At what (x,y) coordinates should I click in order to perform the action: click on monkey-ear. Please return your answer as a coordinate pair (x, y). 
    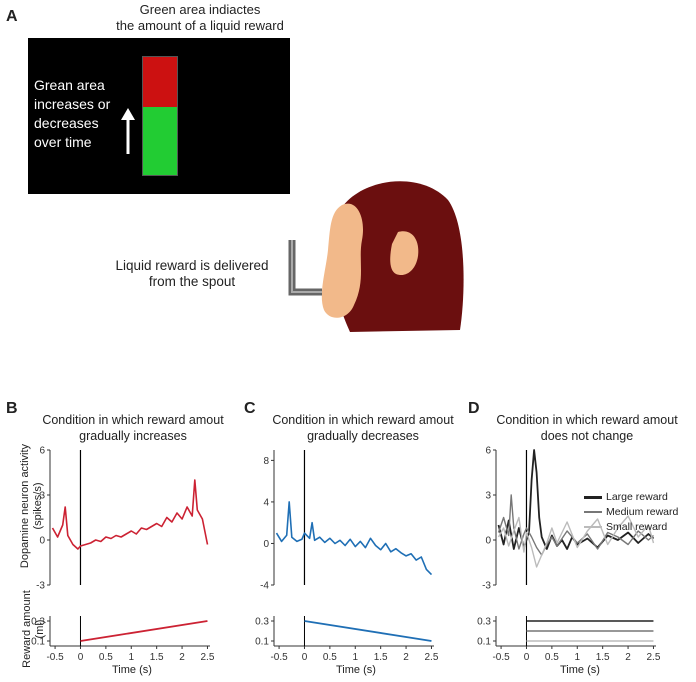
    Looking at the image, I should click on (404, 253).